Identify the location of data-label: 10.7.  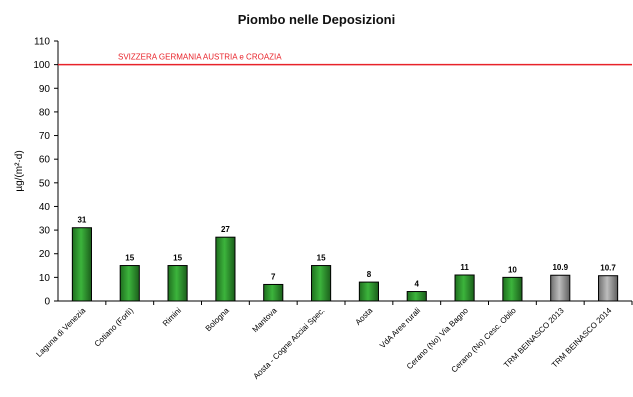
(608, 268).